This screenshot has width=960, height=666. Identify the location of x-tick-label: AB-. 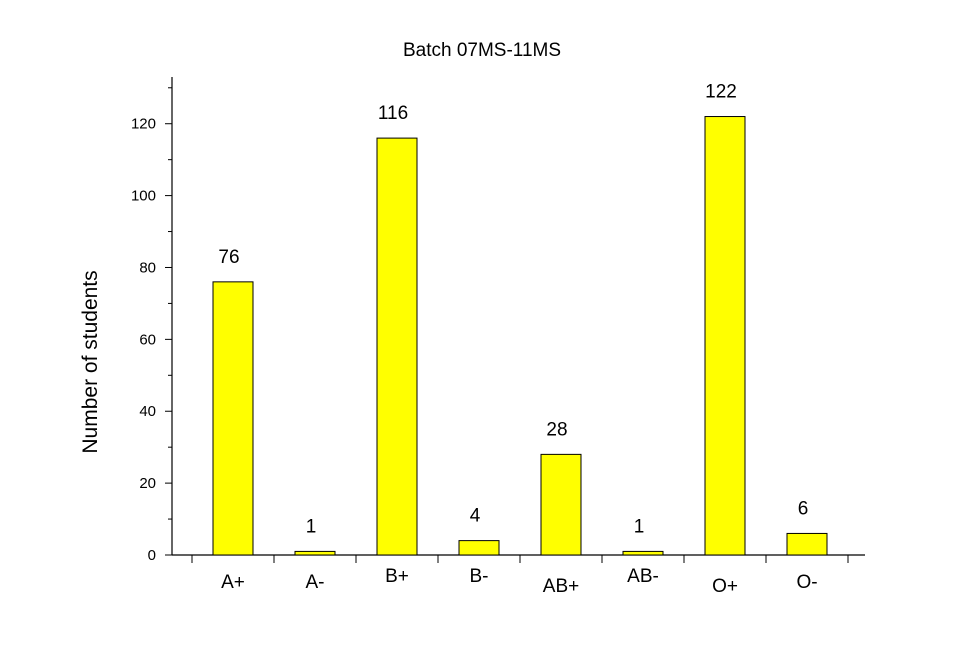
(643, 576).